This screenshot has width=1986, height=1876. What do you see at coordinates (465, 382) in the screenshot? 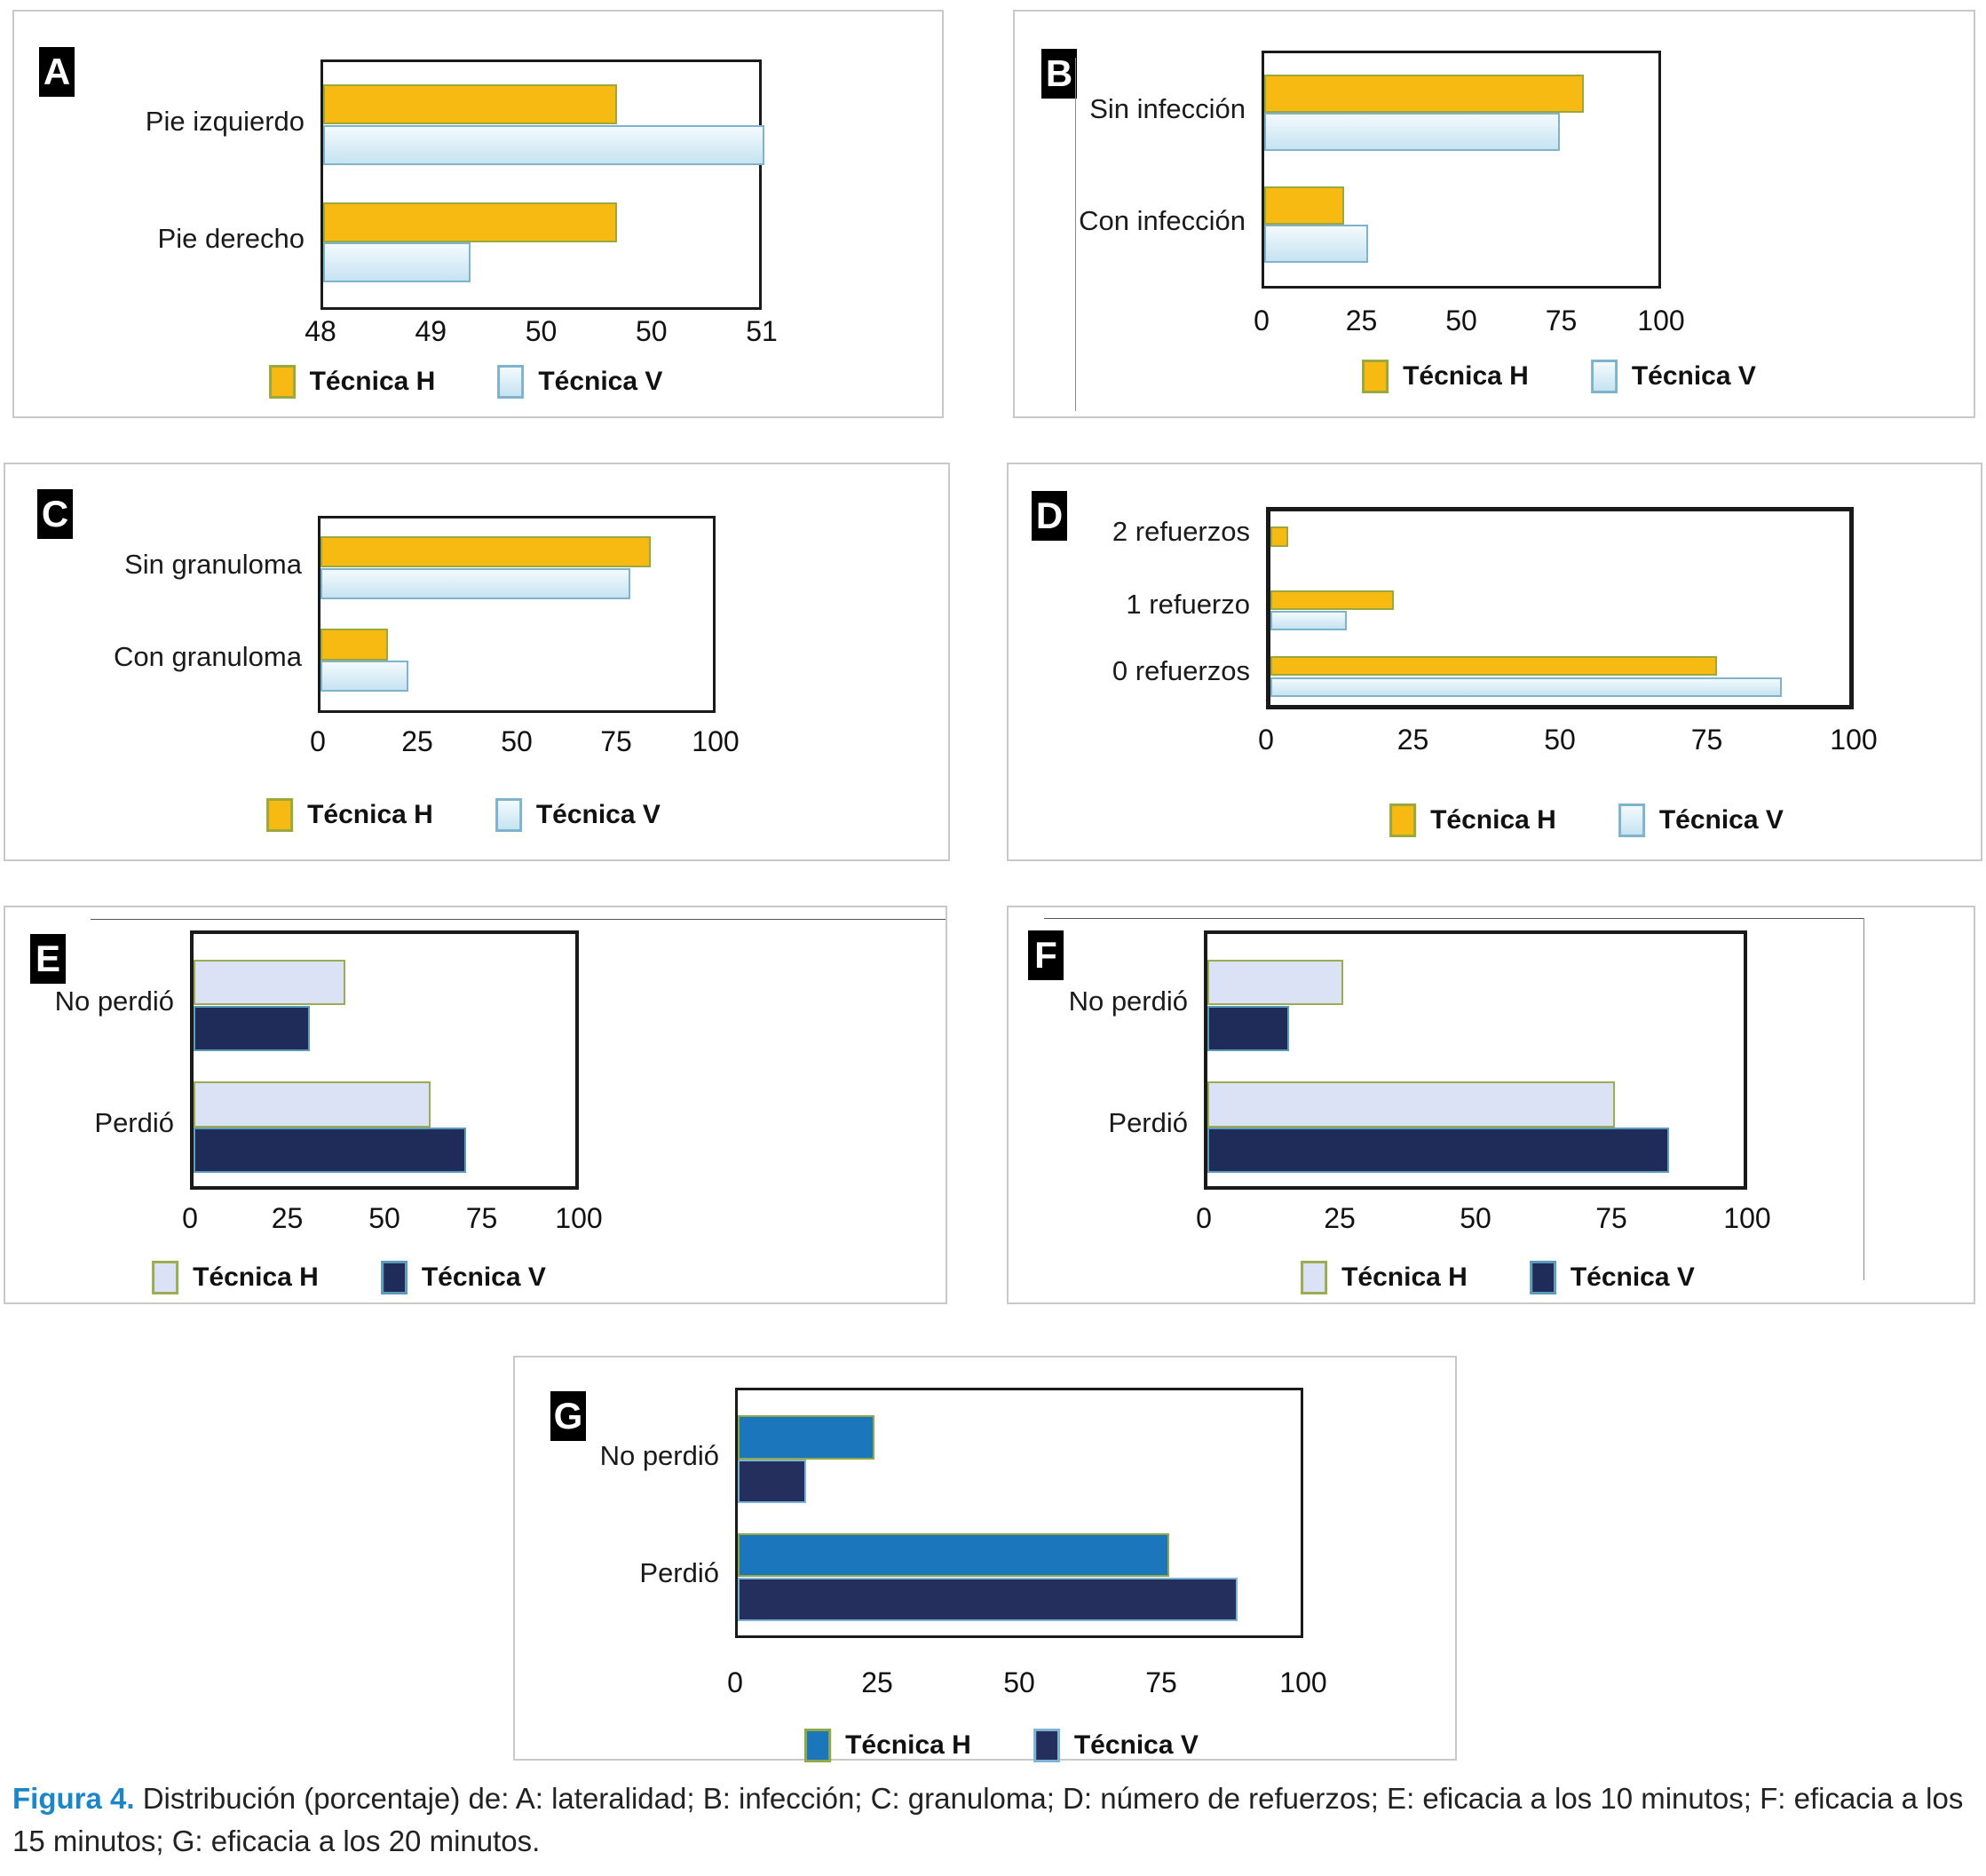
I see `legend-a: Técnica H Técnica V` at bounding box center [465, 382].